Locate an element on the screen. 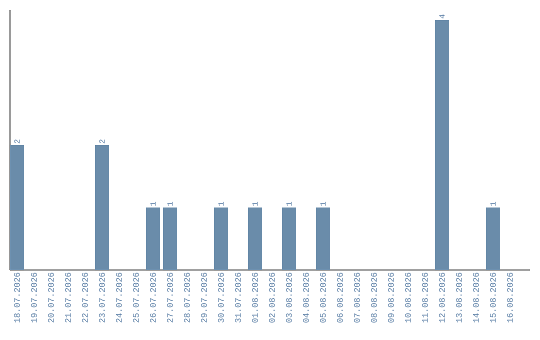  x-tick-label: 22.07.2026 is located at coordinates (85, 297).